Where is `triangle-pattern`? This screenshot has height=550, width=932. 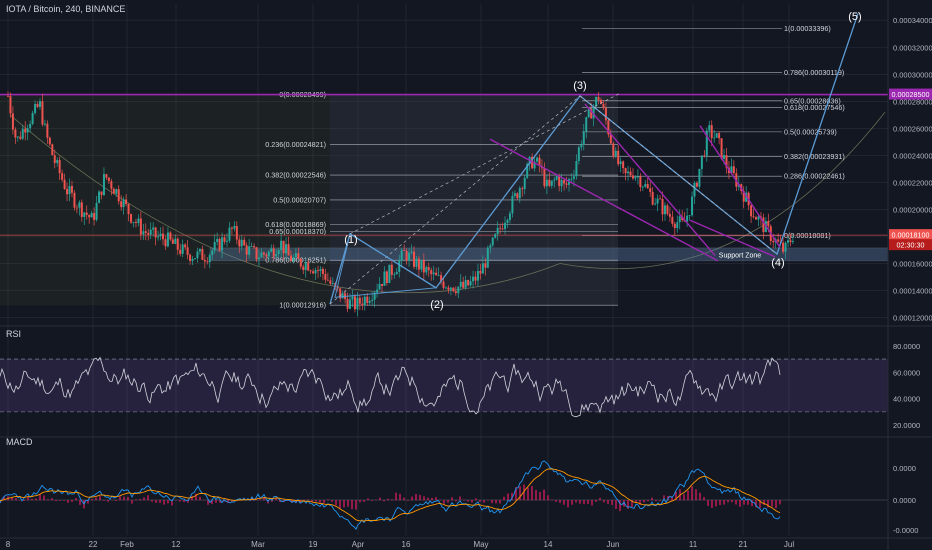
triangle-pattern is located at coordinates (386, 265).